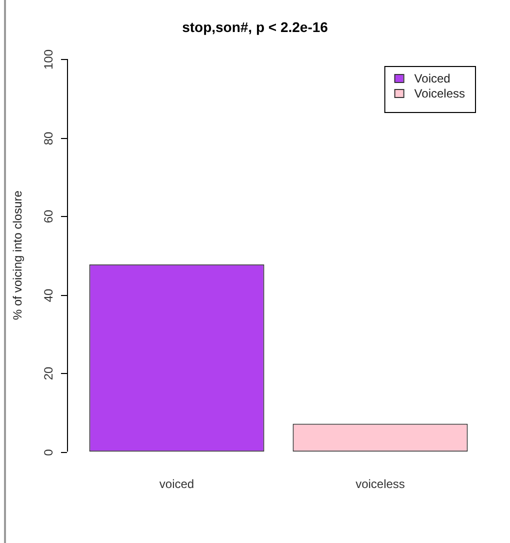 The image size is (510, 543). I want to click on x-tick-label: voiceless, so click(380, 484).